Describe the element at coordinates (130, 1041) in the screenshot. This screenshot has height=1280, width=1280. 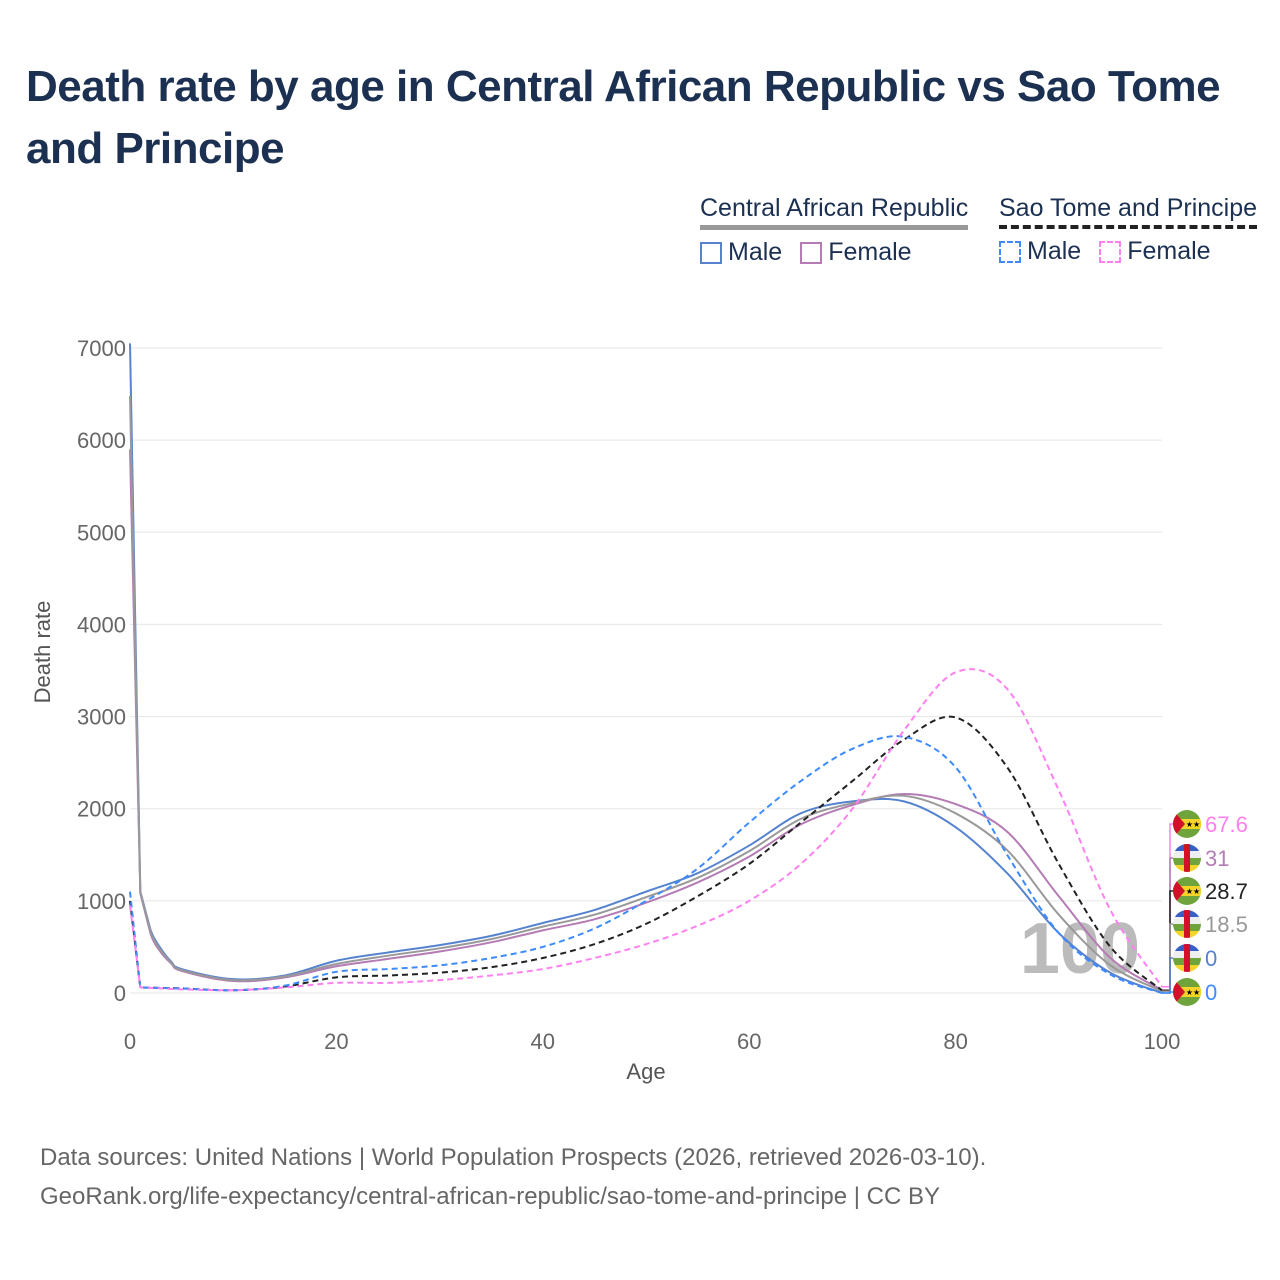
I see `x-tick-label: 0` at that location.